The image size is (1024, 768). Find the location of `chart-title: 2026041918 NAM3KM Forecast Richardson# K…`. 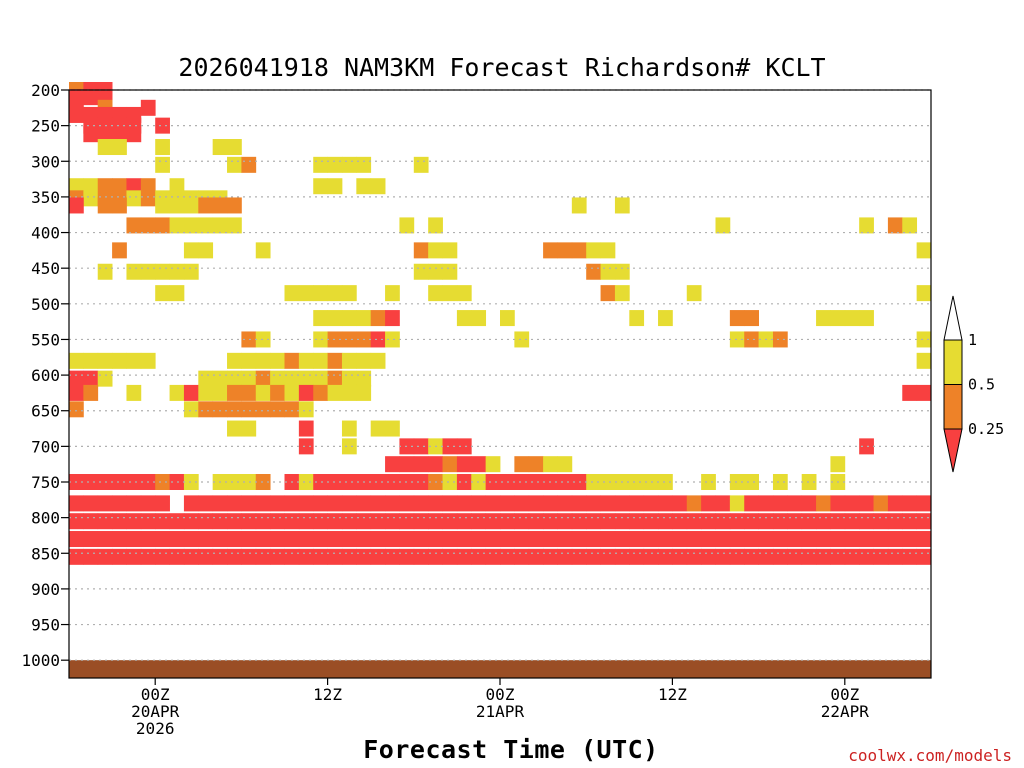

chart-title: 2026041918 NAM3KM Forecast Richardson# K… is located at coordinates (501, 67).